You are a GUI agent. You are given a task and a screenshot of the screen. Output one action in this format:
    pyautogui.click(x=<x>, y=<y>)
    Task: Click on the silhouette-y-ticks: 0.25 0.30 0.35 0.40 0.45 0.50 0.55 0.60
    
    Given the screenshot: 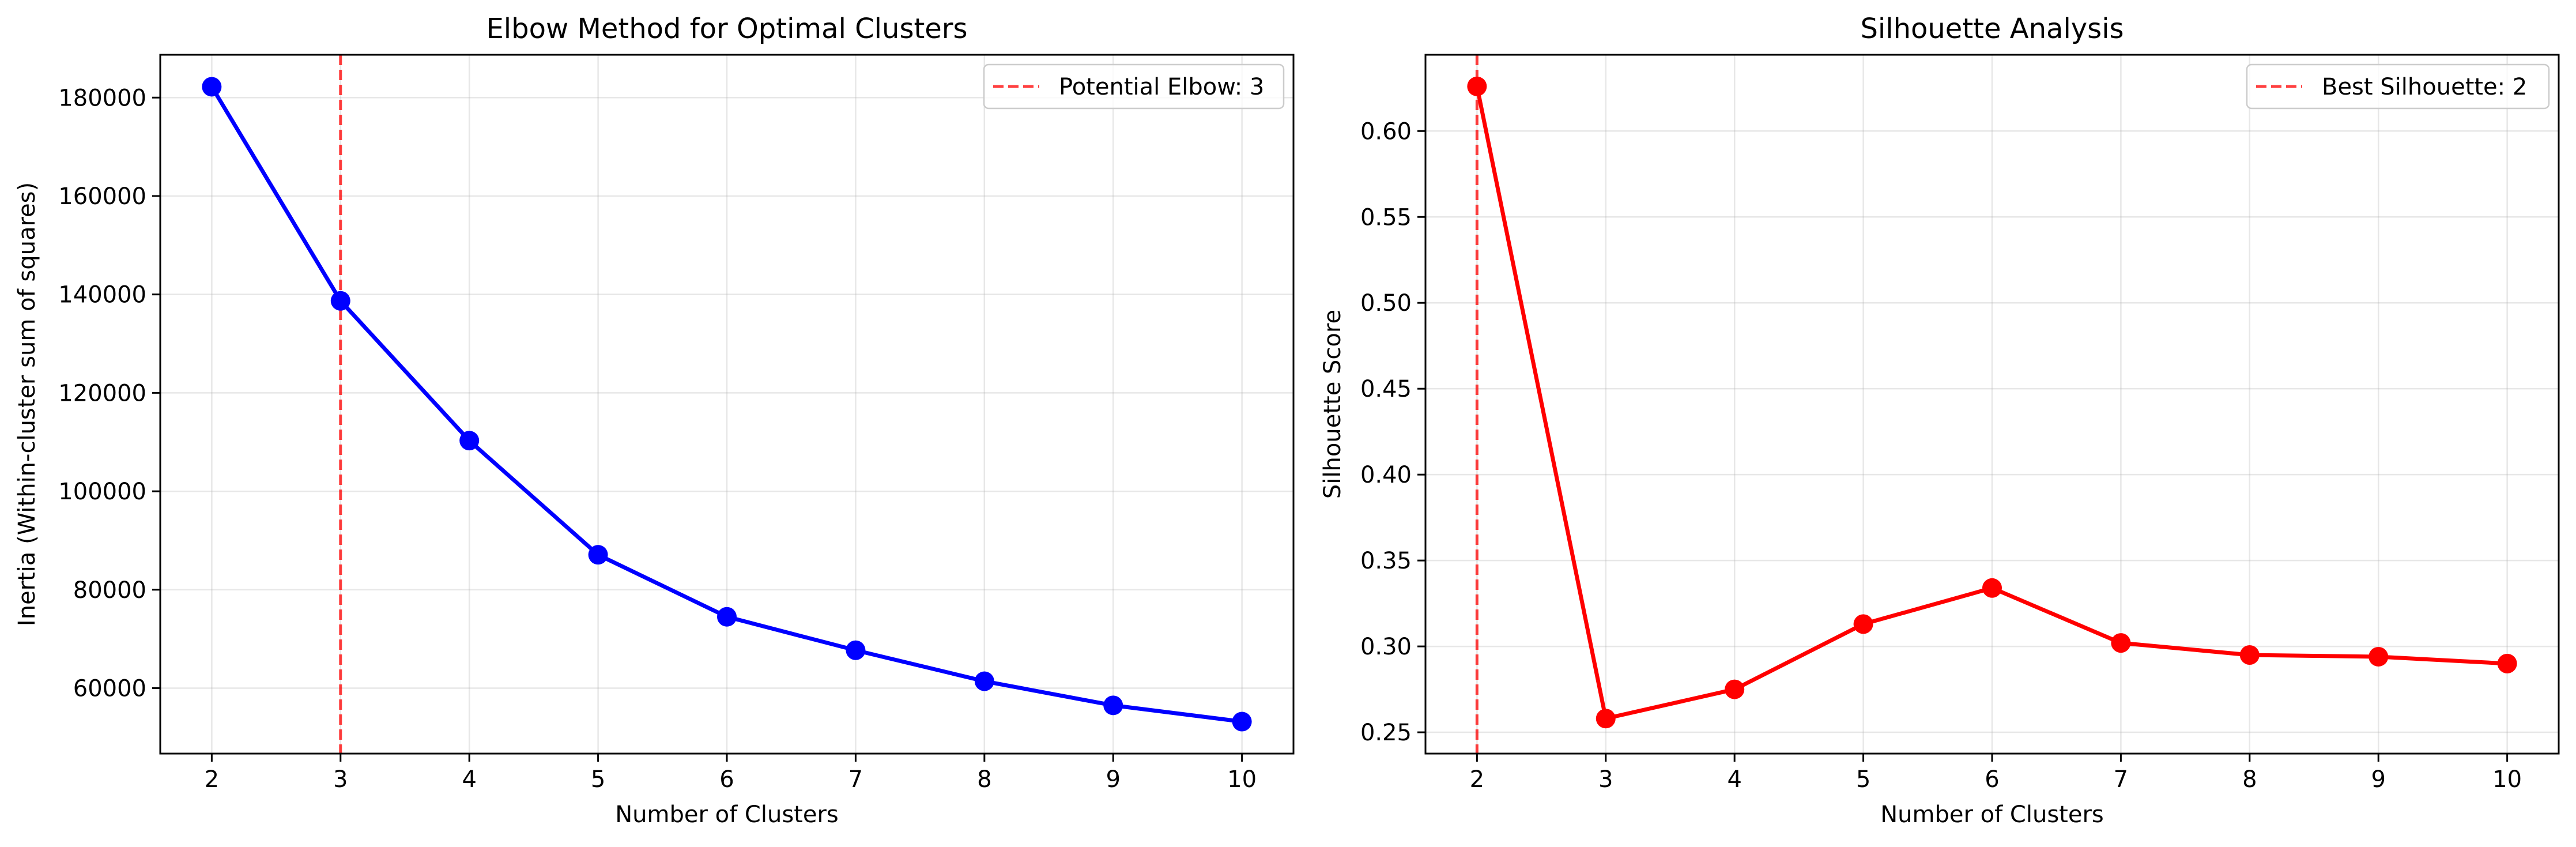 What is the action you would take?
    pyautogui.click(x=1392, y=432)
    